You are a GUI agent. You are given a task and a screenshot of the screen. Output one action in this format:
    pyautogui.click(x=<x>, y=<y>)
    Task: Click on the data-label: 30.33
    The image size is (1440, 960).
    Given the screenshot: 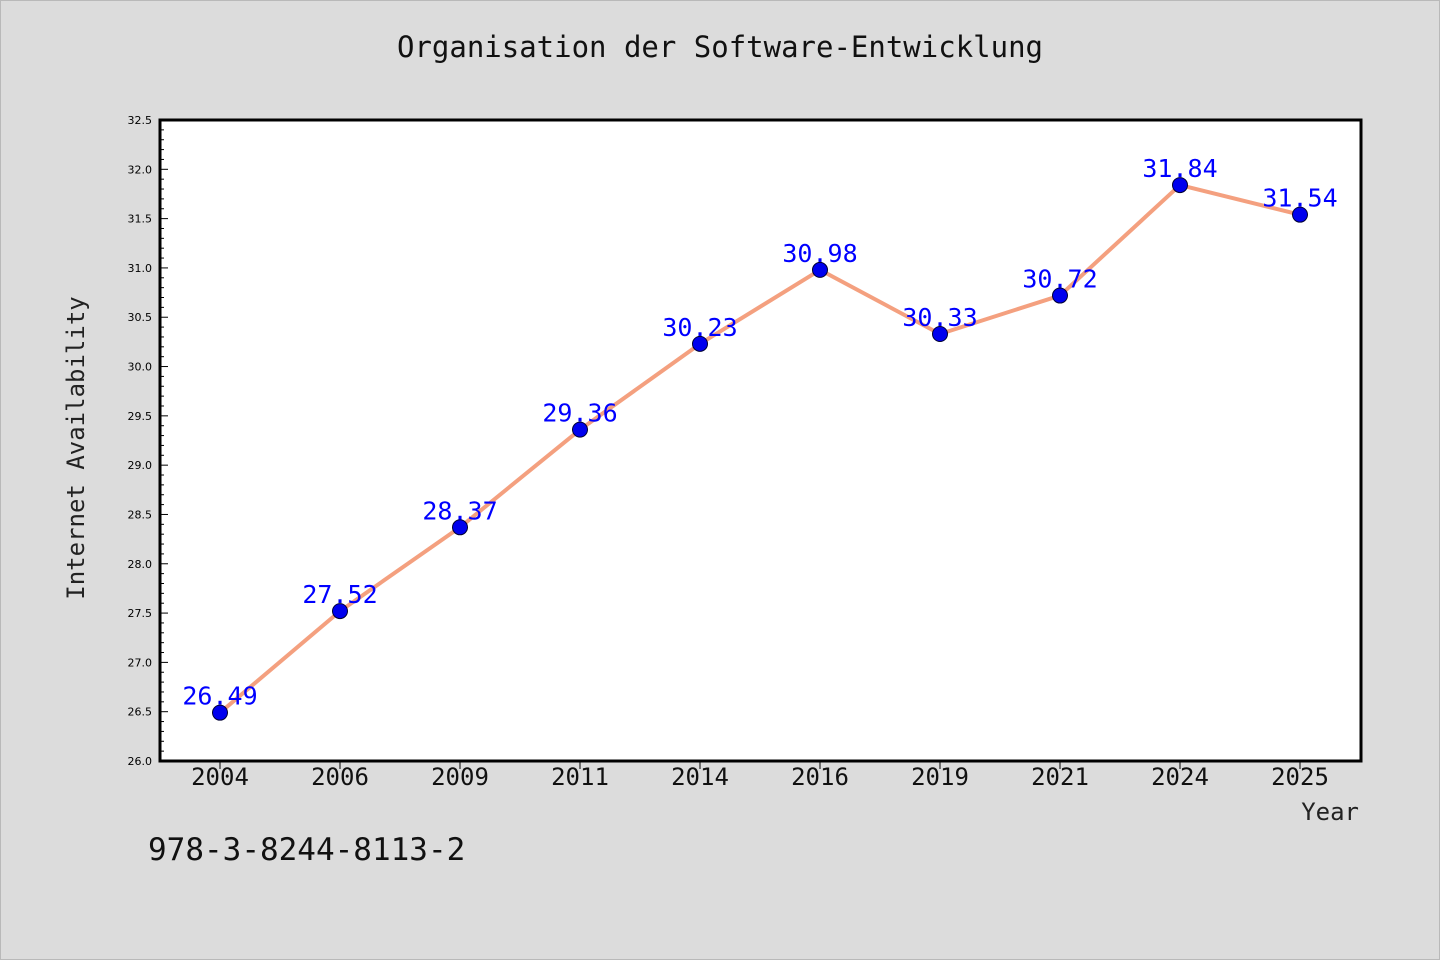 What is the action you would take?
    pyautogui.click(x=939, y=317)
    